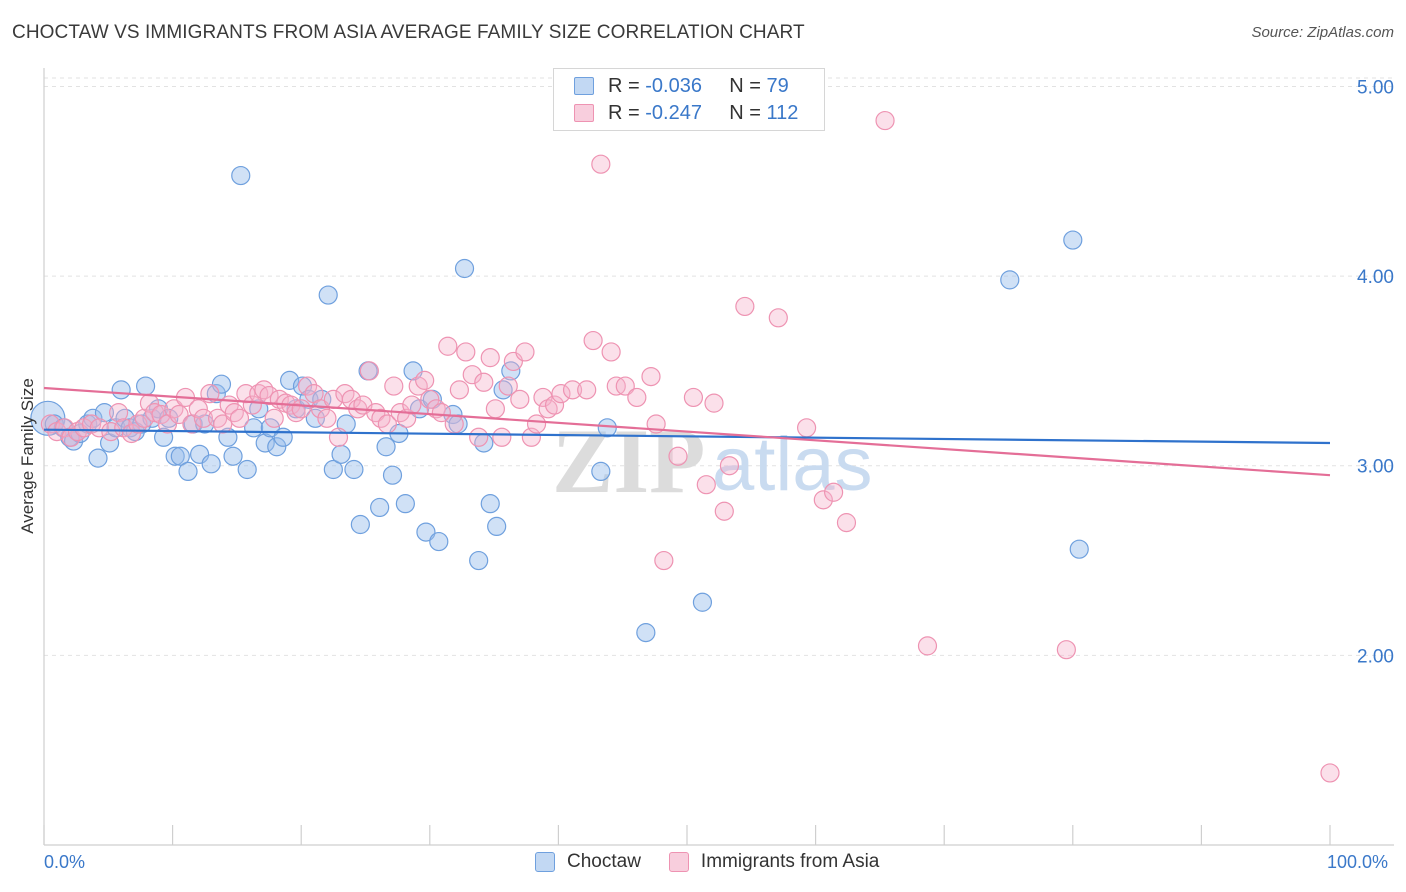 The width and height of the screenshot is (1406, 892). Describe the element at coordinates (27, 456) in the screenshot. I see `y-axis-title: Average Family Size` at that location.